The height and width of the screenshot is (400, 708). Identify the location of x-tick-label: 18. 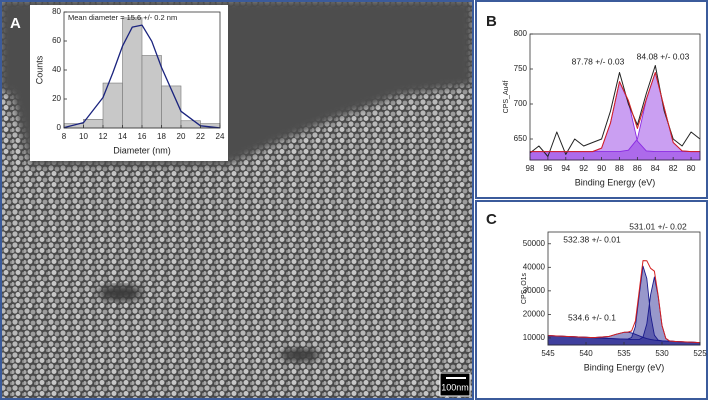
(161, 136).